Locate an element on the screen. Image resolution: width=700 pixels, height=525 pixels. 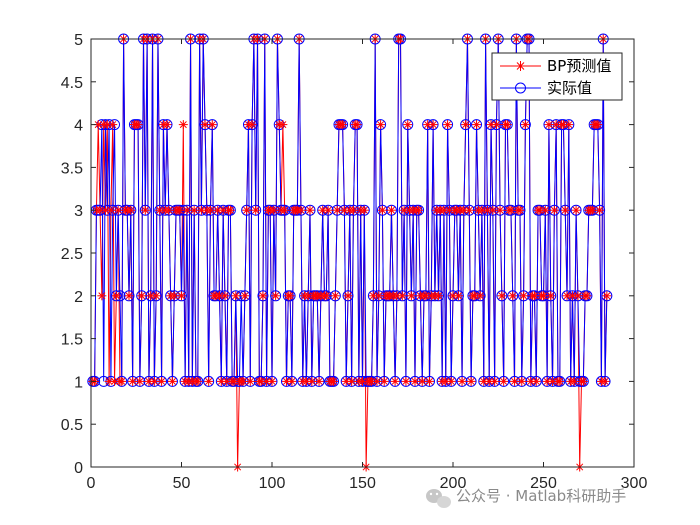
y-tick-label: 1 is located at coordinates (78, 382).